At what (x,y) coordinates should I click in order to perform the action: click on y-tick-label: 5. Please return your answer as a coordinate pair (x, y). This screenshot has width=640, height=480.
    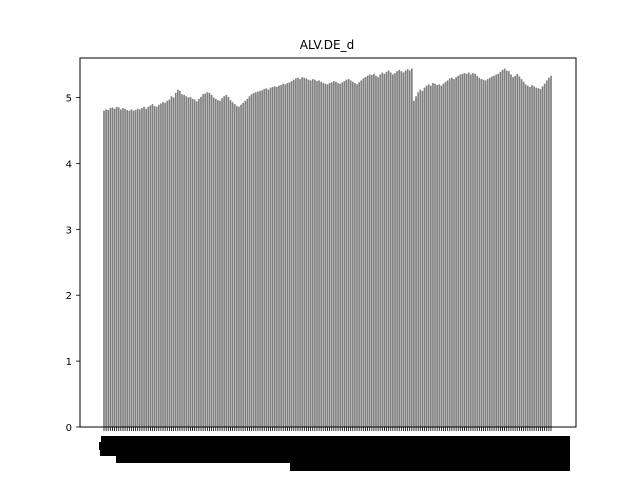
    Looking at the image, I should click on (69, 99).